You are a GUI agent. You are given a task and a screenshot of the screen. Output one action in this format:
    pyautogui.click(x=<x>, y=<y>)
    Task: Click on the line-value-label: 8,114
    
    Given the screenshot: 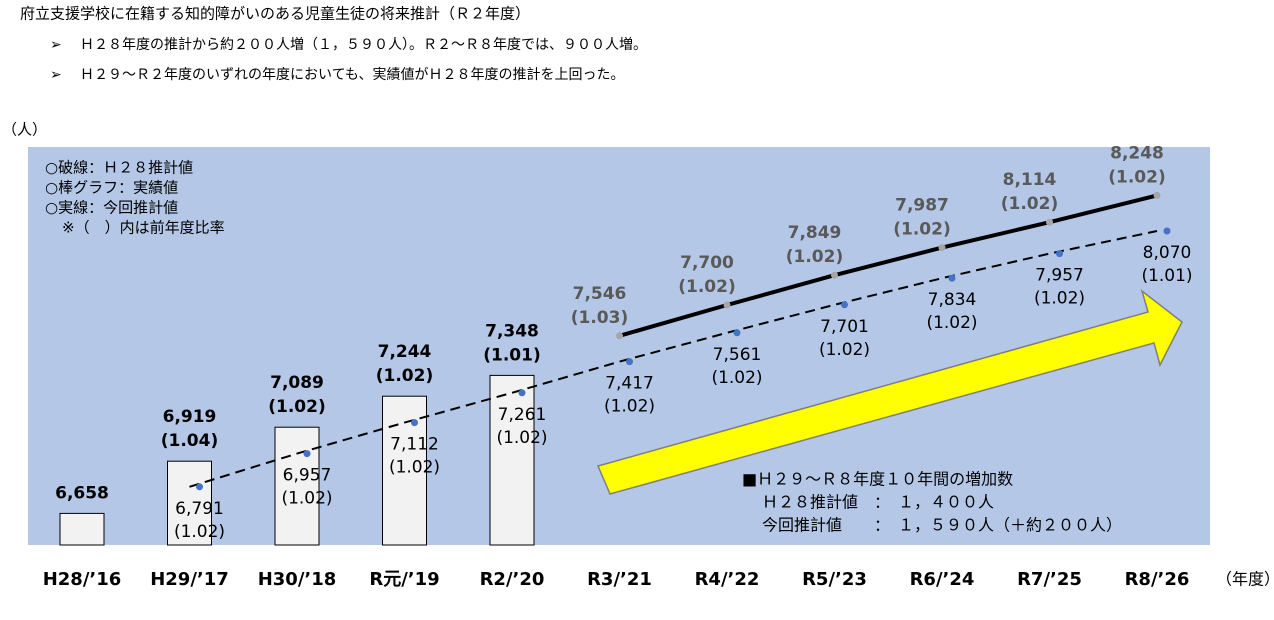 What is the action you would take?
    pyautogui.click(x=1030, y=180)
    